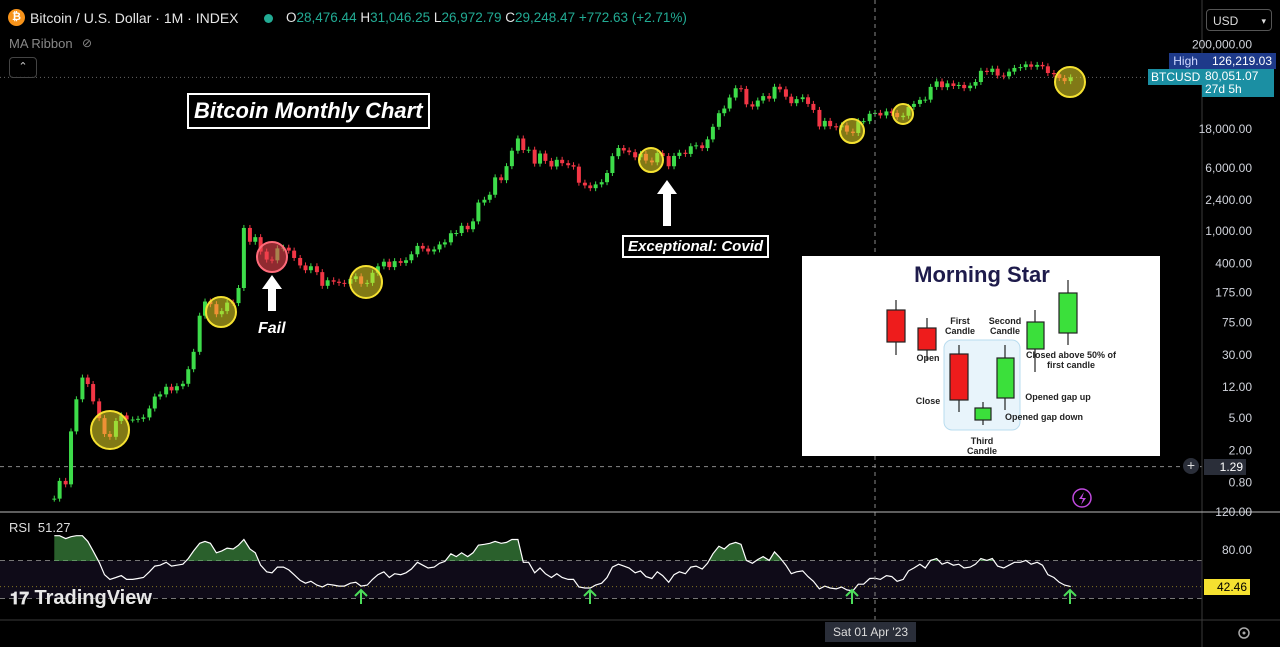  Describe the element at coordinates (272, 257) in the screenshot. I see `fail-circle` at that location.